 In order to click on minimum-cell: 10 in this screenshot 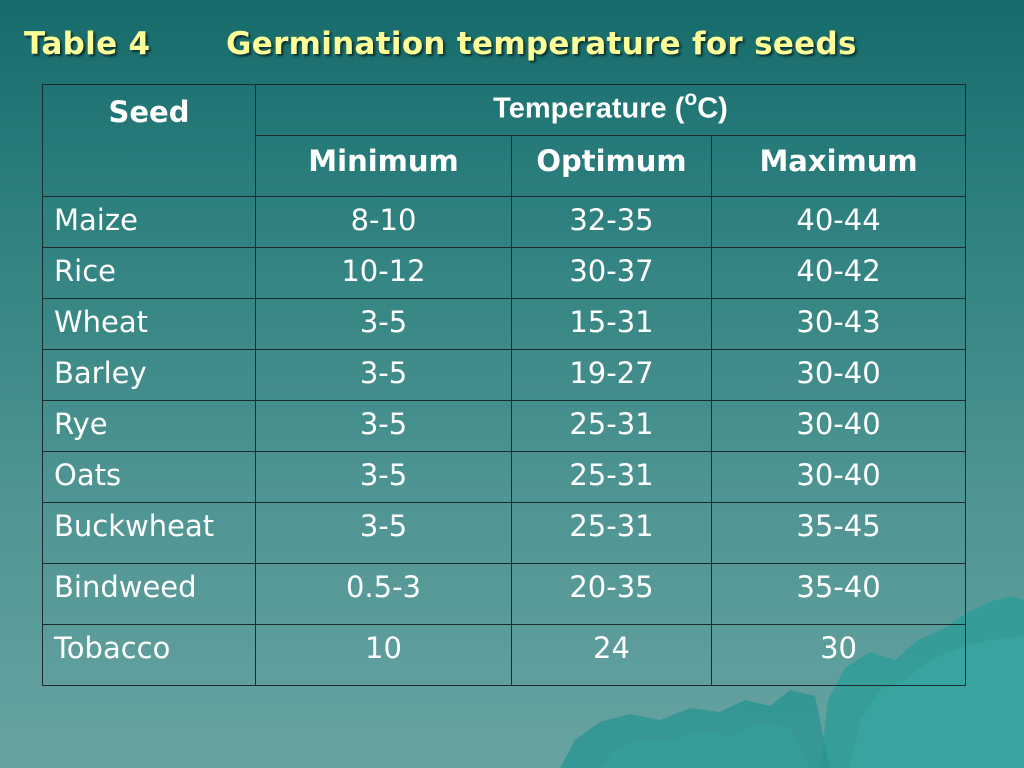, I will do `click(383, 655)`.